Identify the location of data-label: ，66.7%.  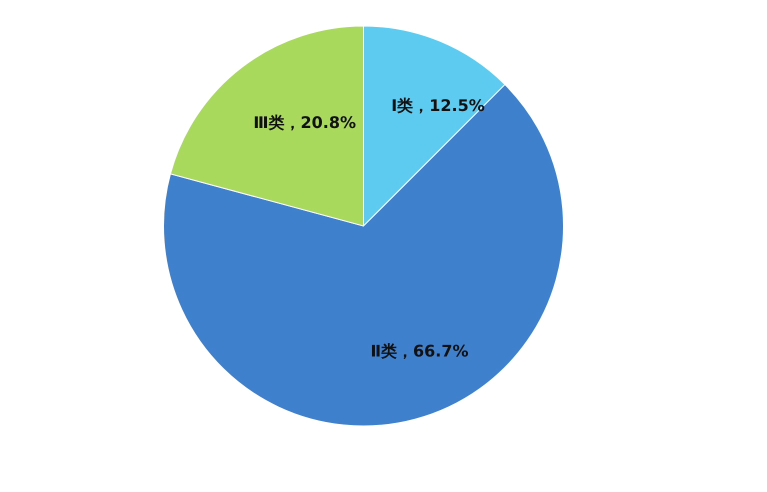
(433, 351).